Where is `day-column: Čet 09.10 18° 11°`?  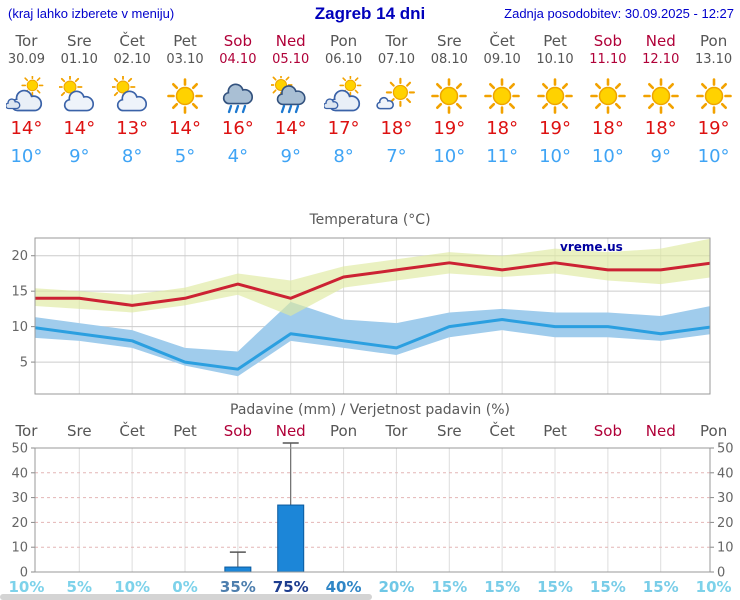
day-column: Čet 09.10 18° 11° is located at coordinates (502, 98).